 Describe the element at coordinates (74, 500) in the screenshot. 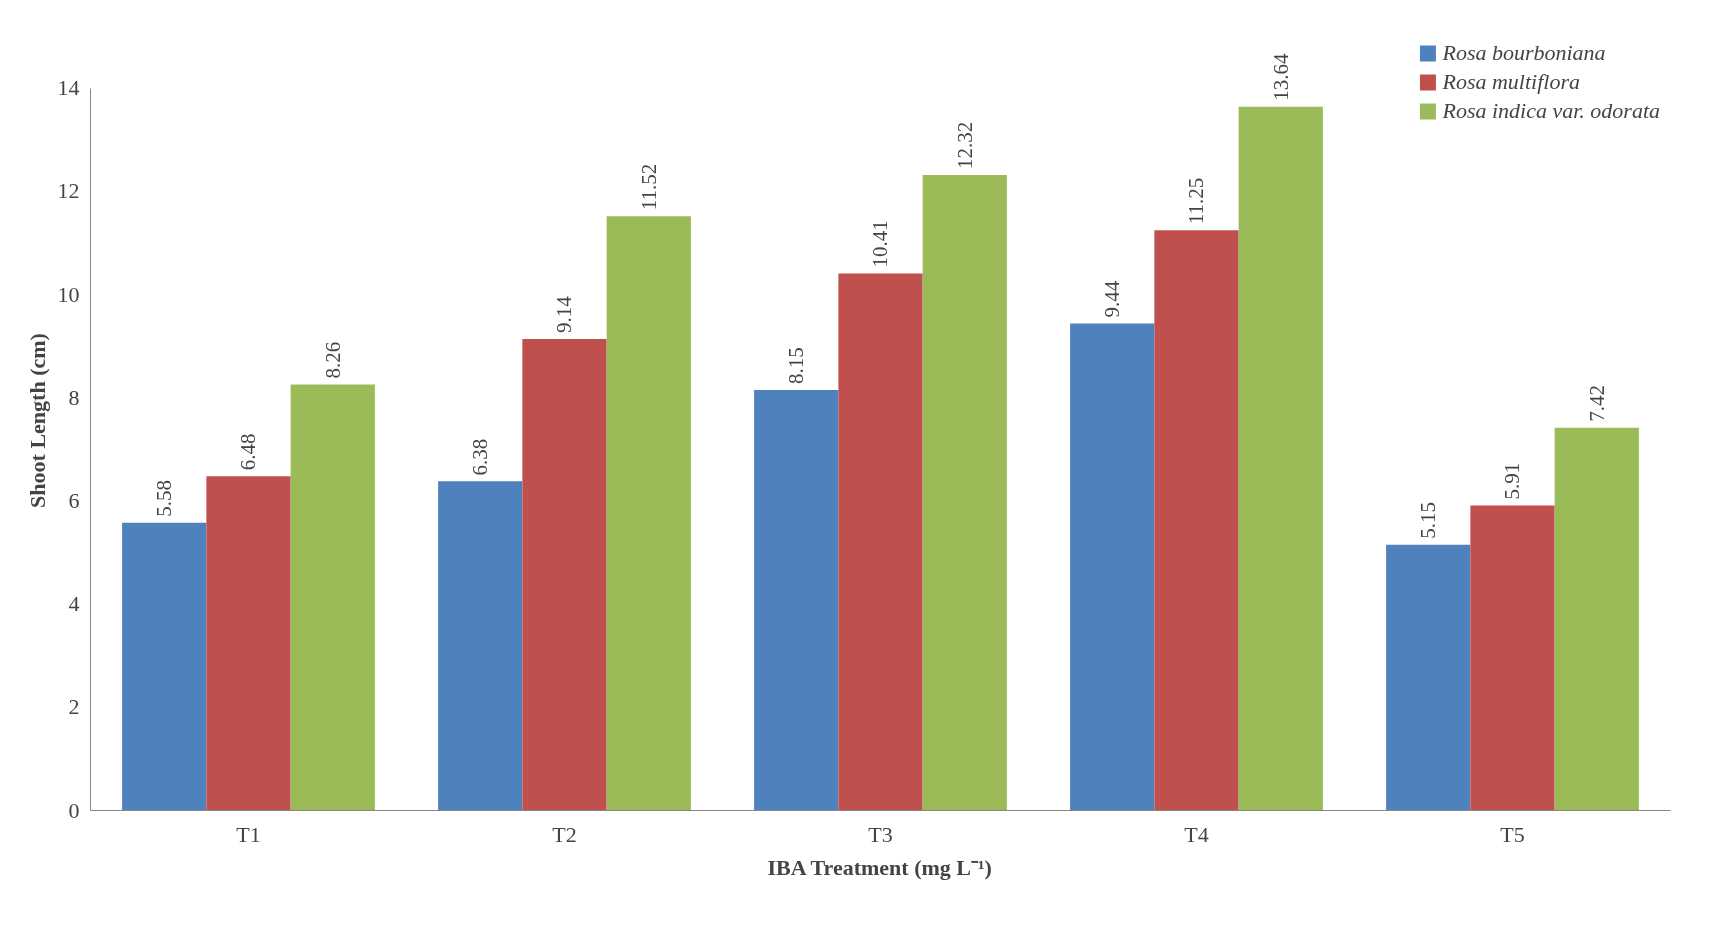

I see `y-tick-label: 6` at that location.